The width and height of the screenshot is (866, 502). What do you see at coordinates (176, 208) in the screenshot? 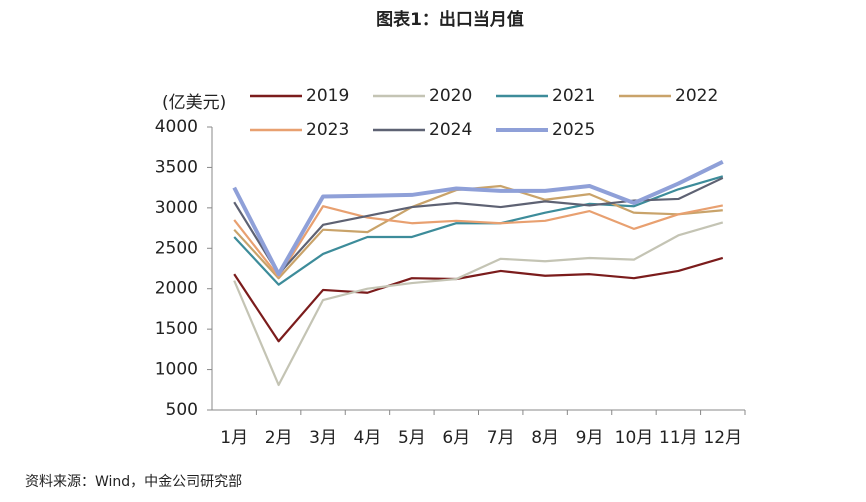
I see `y-tick-label: 3000` at bounding box center [176, 208].